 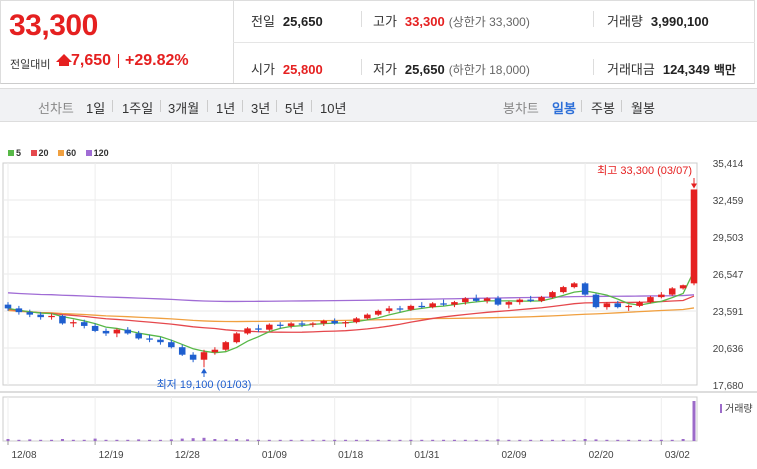 I want to click on tab-1w: 1주일, so click(x=138, y=108).